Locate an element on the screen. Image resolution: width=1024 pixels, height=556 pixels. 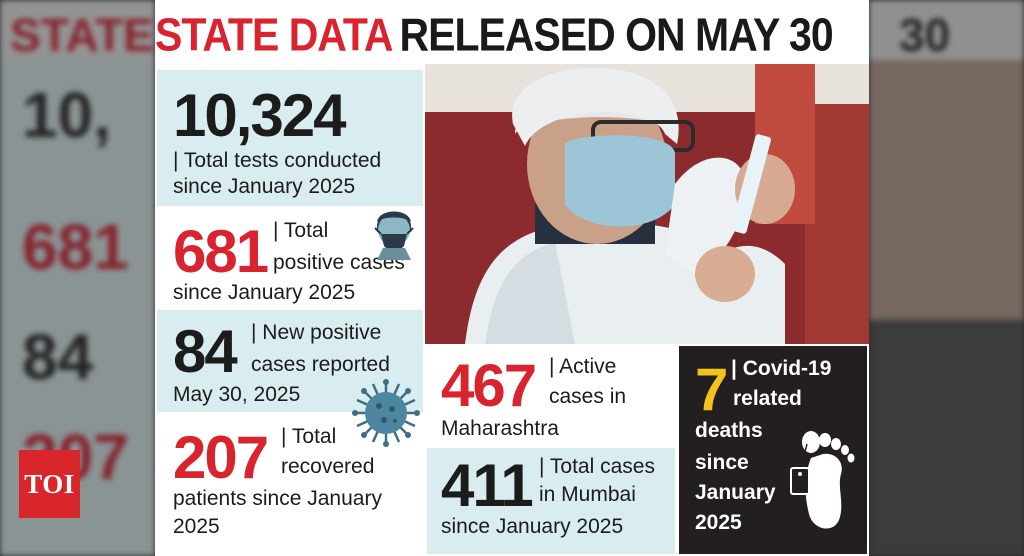
stat-label: | Covid-19 is located at coordinates (781, 368).